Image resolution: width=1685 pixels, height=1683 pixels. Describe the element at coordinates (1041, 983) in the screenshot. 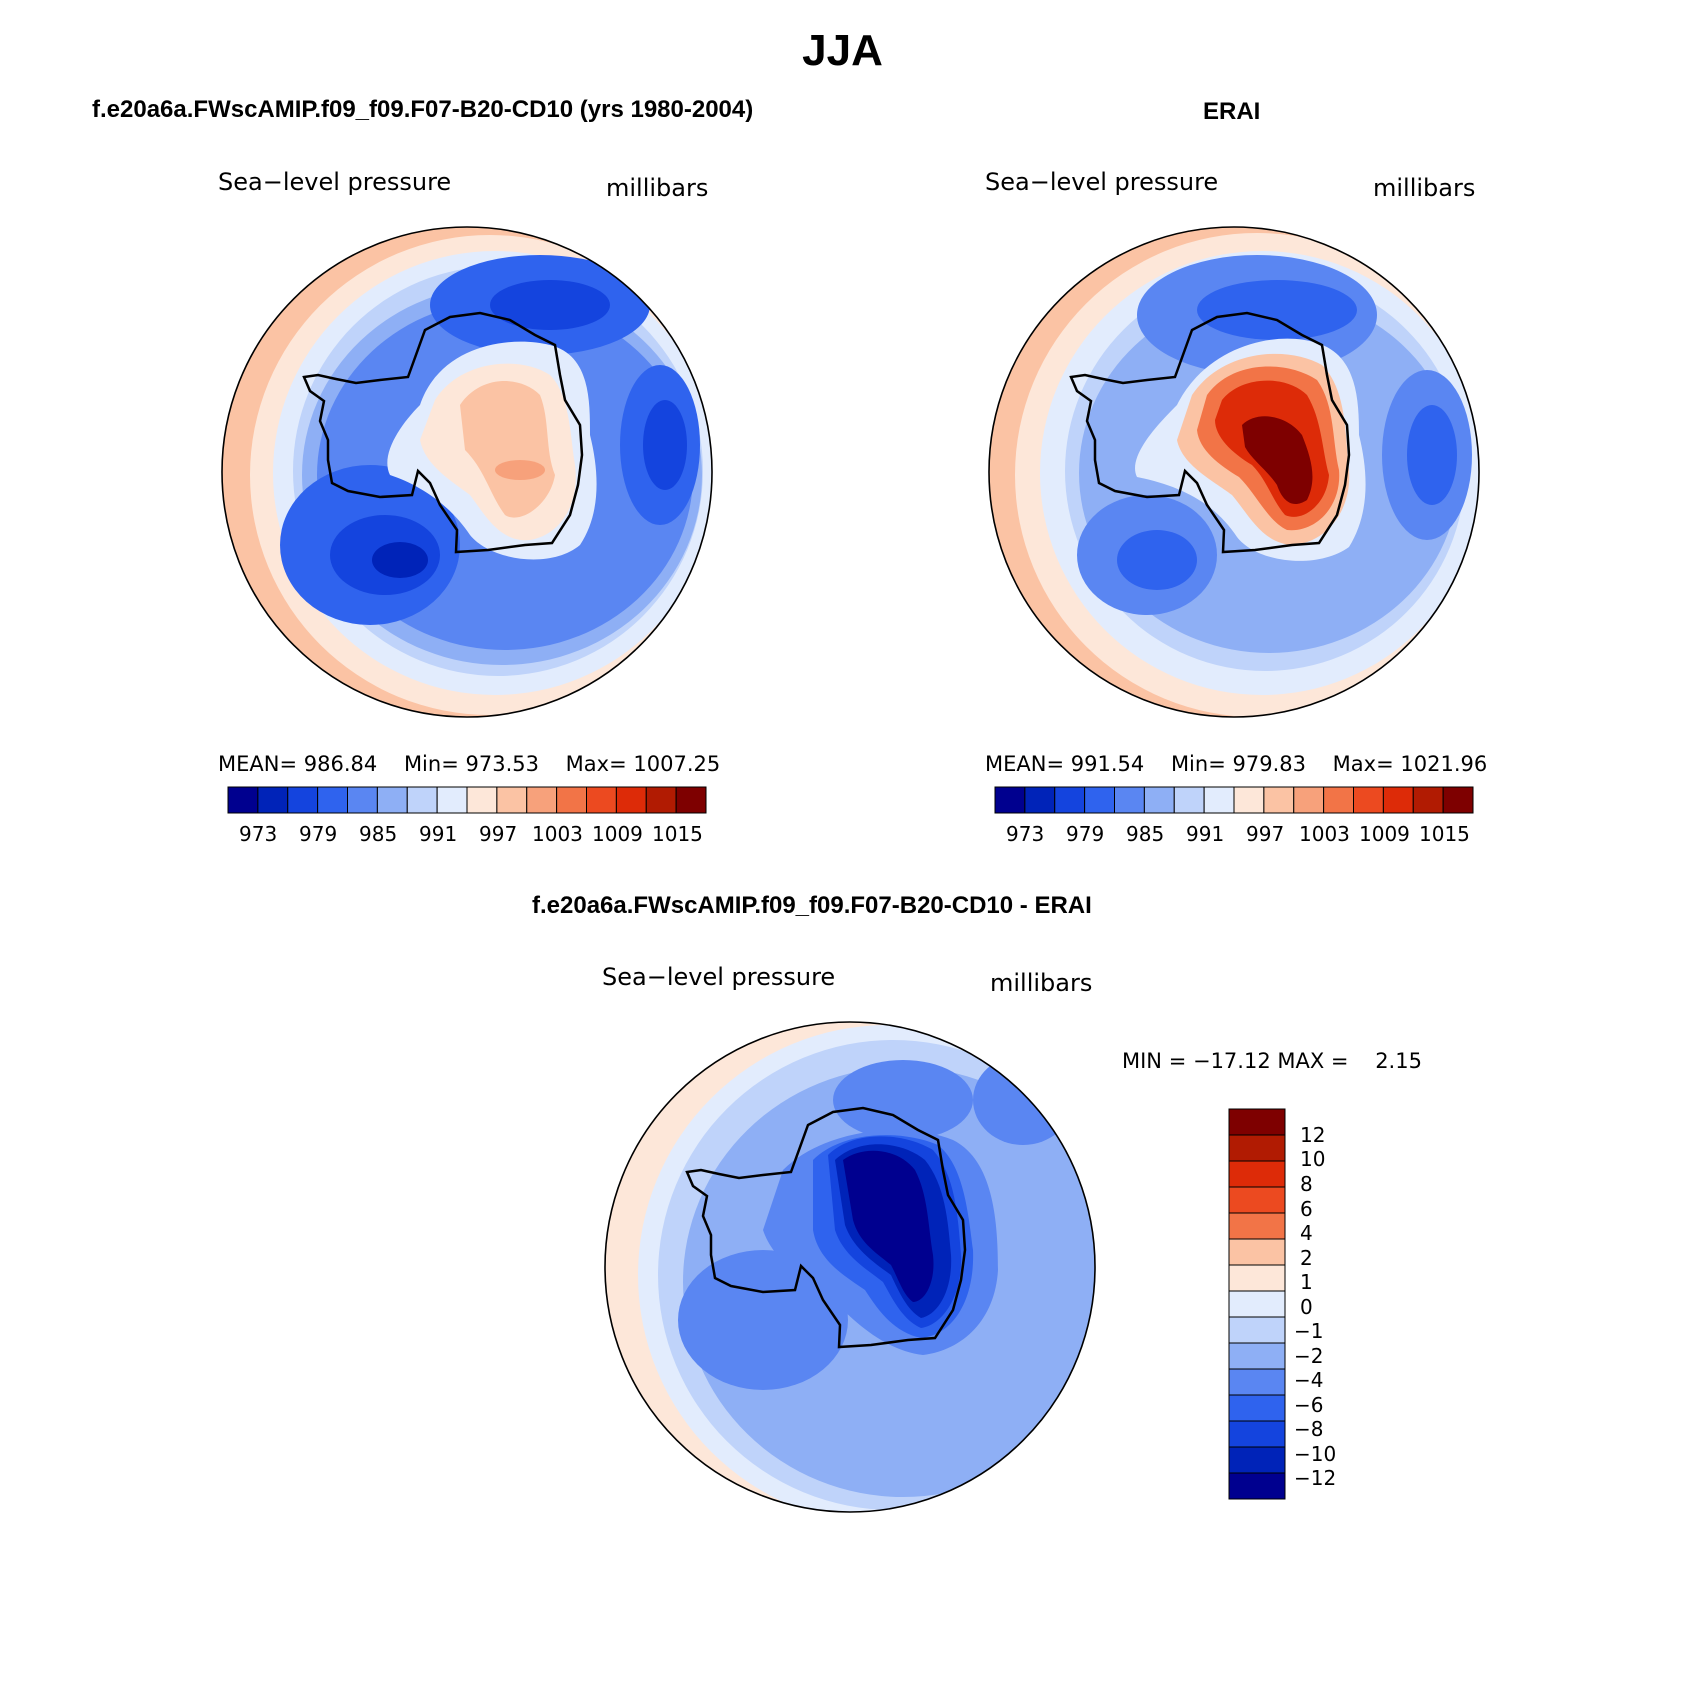

I see `panel-diff-units-label: millibars` at that location.